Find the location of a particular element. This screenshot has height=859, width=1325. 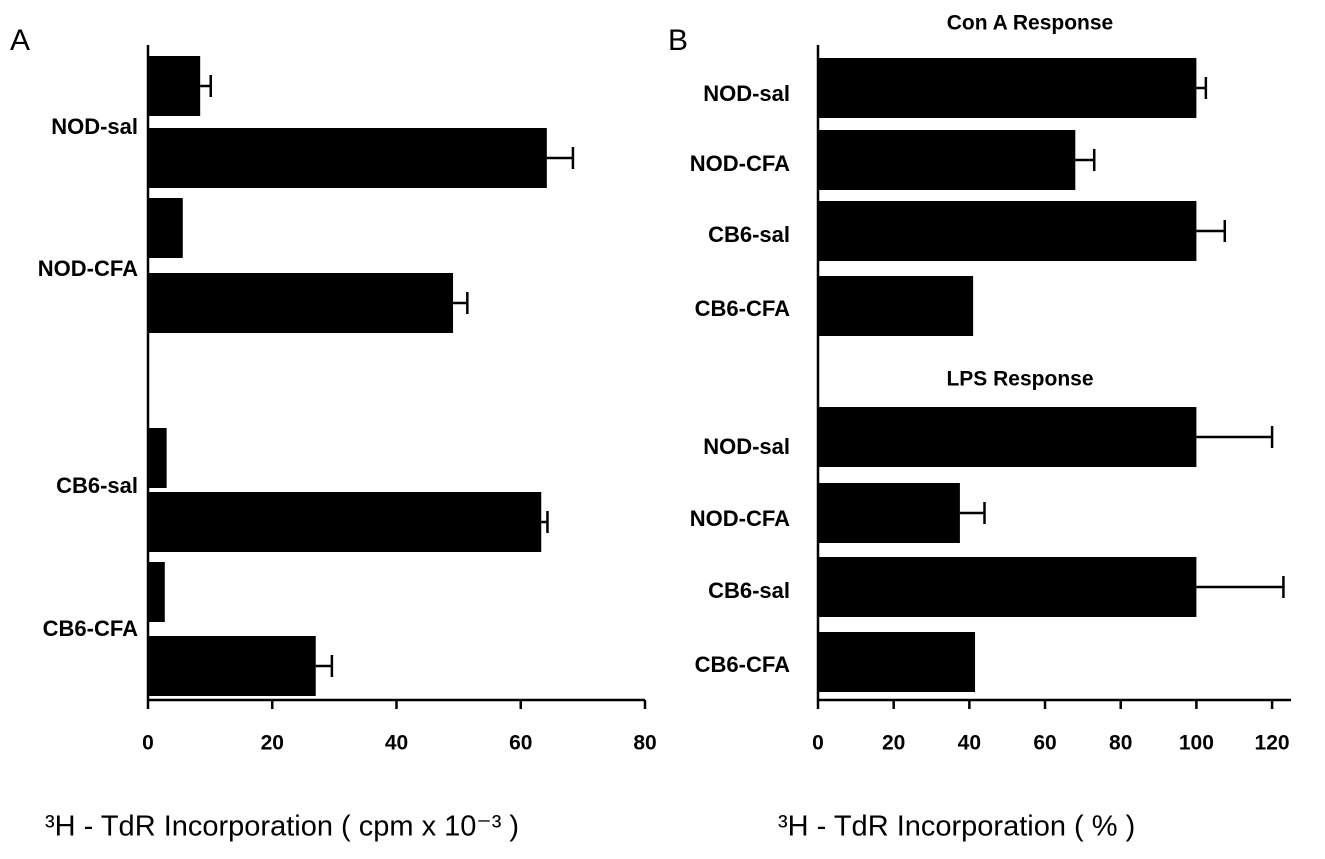

panel-label: A is located at coordinates (20, 40).